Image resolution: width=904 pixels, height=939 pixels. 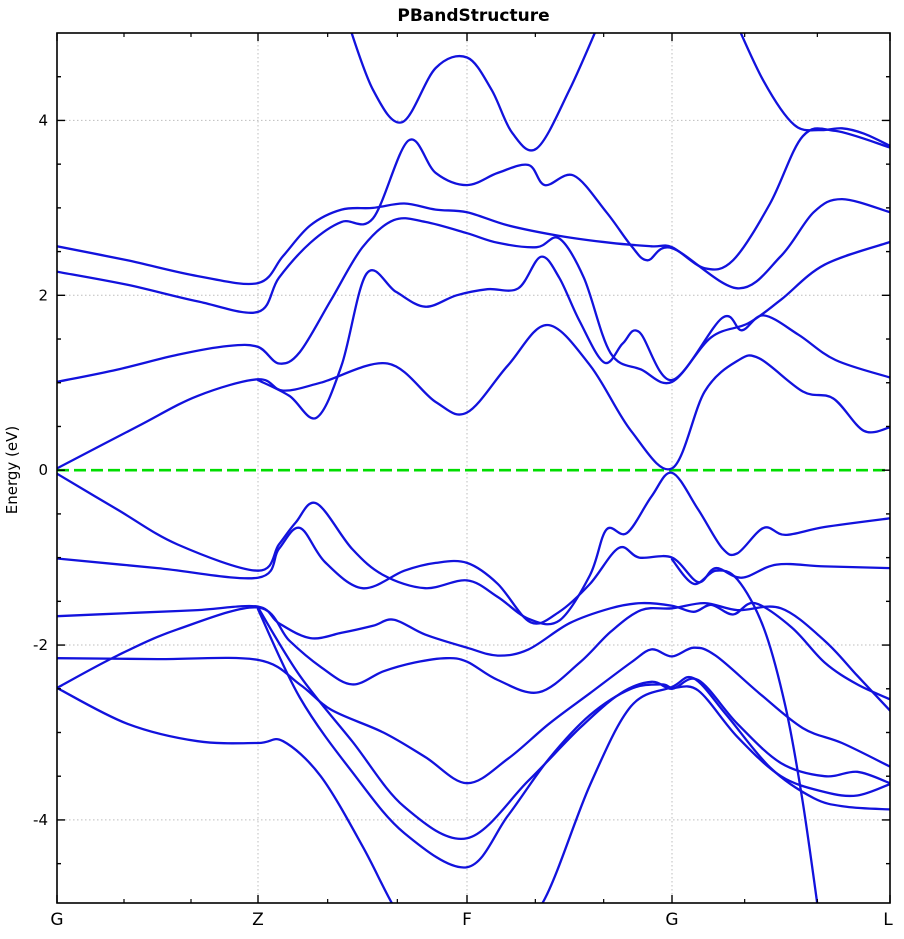 I want to click on band-line-cond-min, so click(x=473, y=397).